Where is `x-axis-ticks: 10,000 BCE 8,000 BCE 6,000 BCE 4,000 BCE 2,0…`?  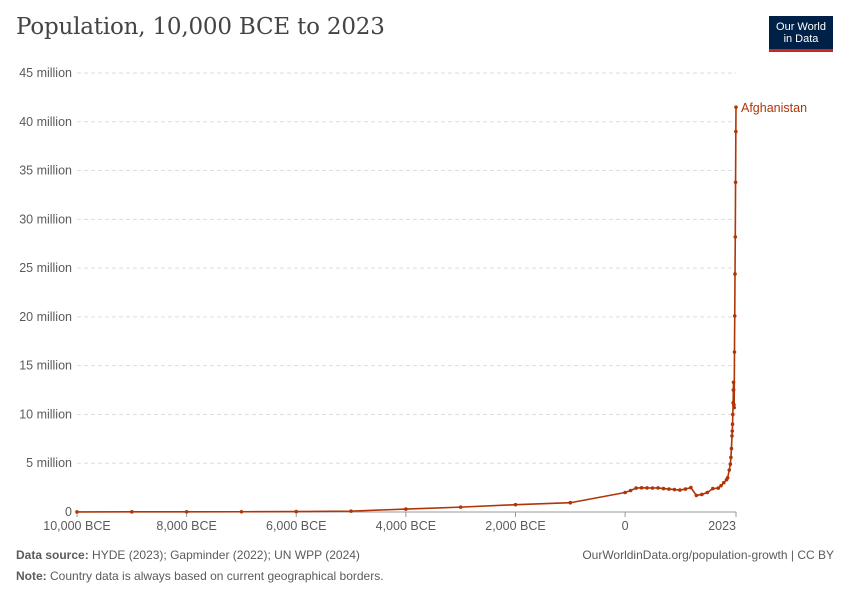
x-axis-ticks: 10,000 BCE 8,000 BCE 6,000 BCE 4,000 BCE 2,0… is located at coordinates (390, 522).